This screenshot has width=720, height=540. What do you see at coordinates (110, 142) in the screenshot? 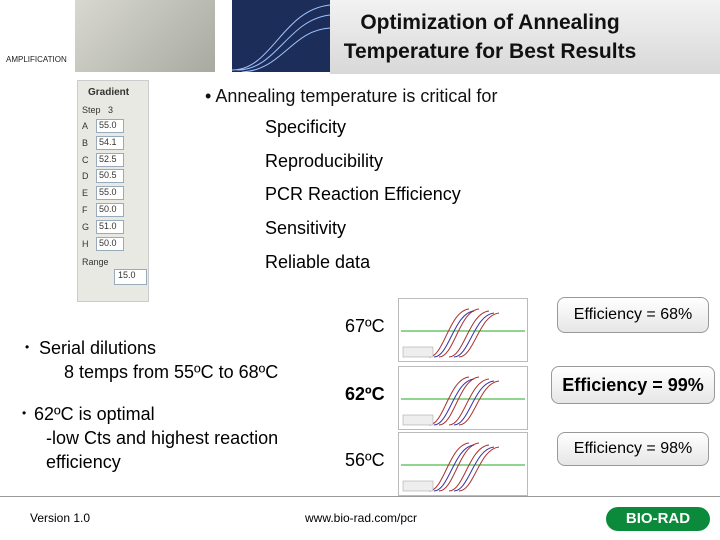
I see `row-value: 54.1` at bounding box center [110, 142].